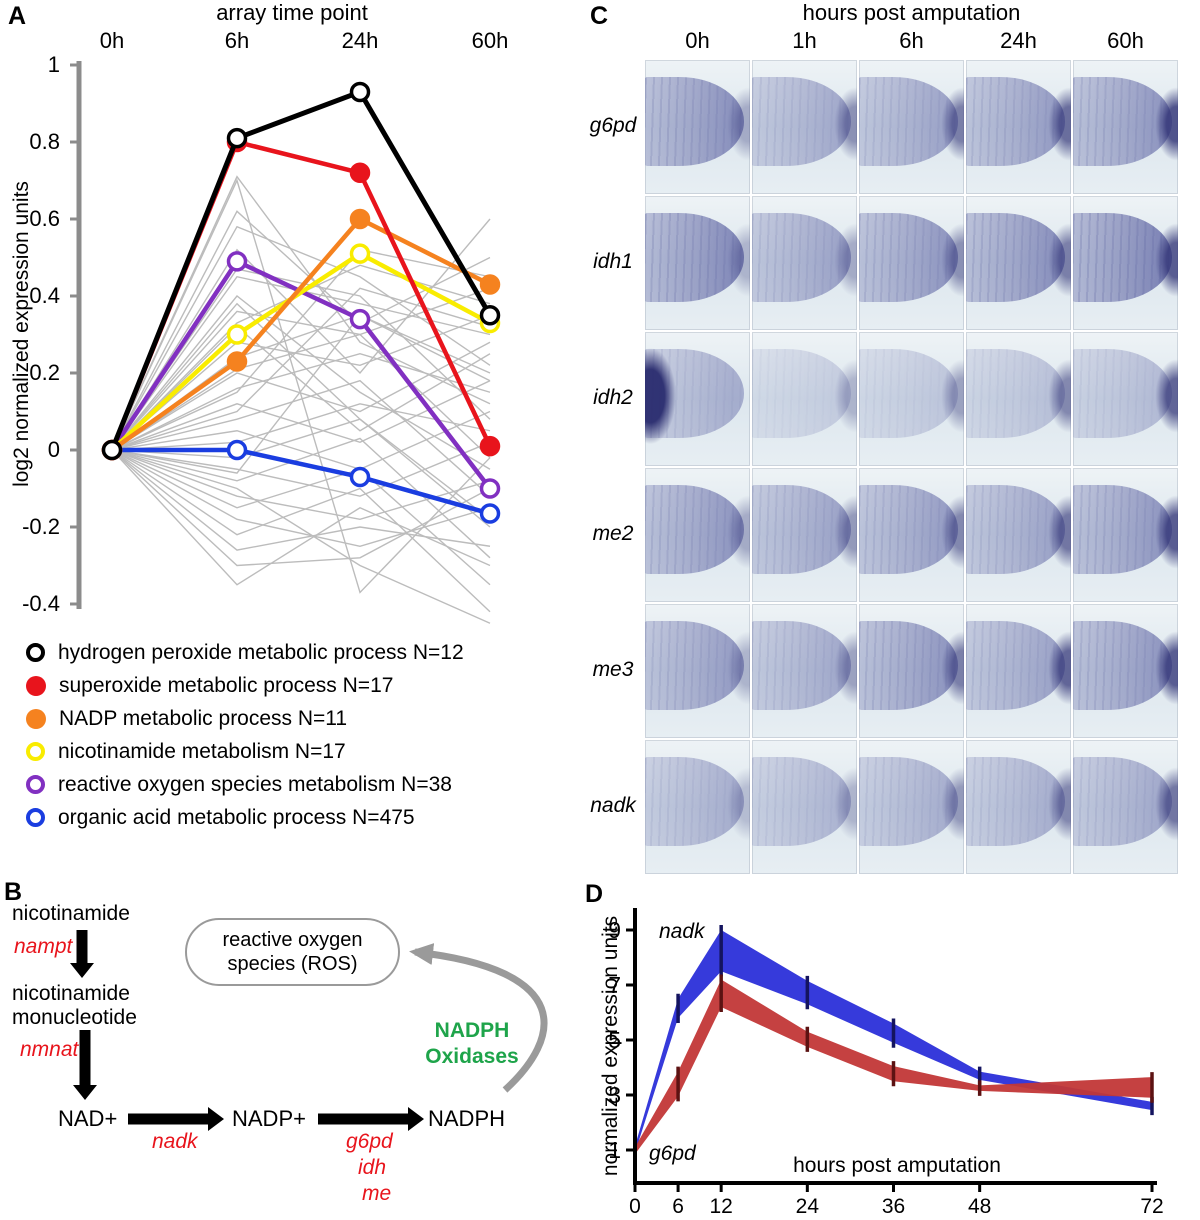  Describe the element at coordinates (44, 141) in the screenshot. I see `a-y-tick-label: 0.8` at that location.